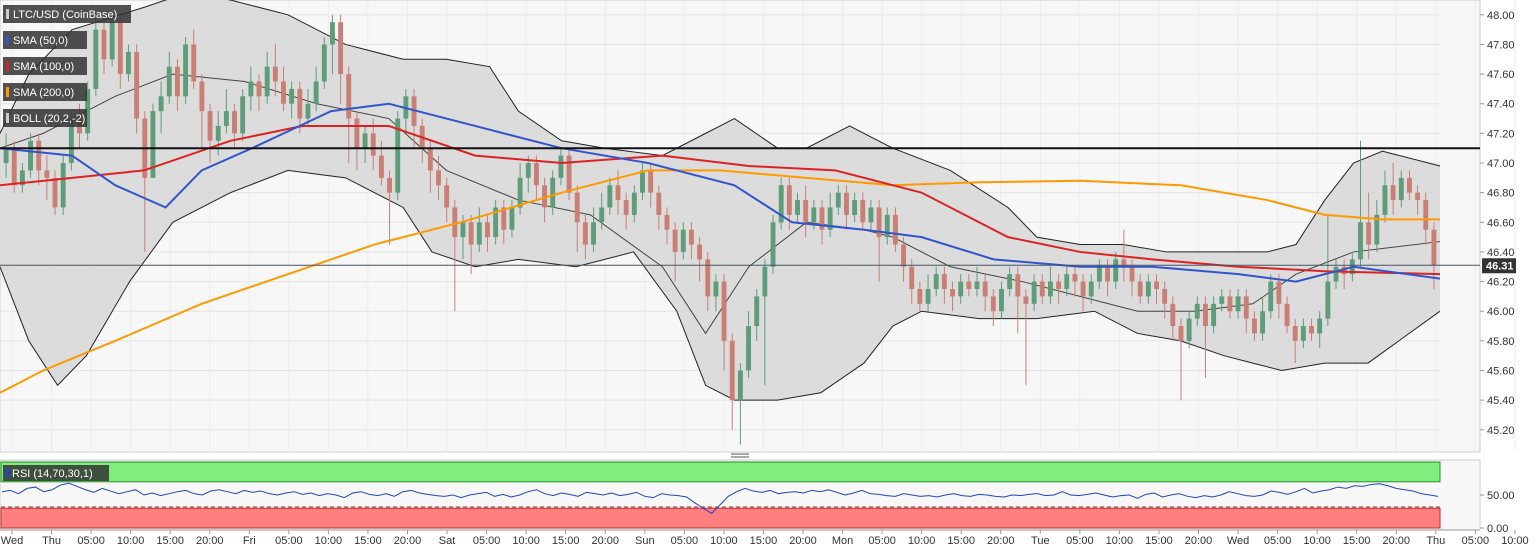 The image size is (1536, 553). I want to click on rsi-panel: 50.00 0.00 RSI (14,70,30,1), so click(757, 497).